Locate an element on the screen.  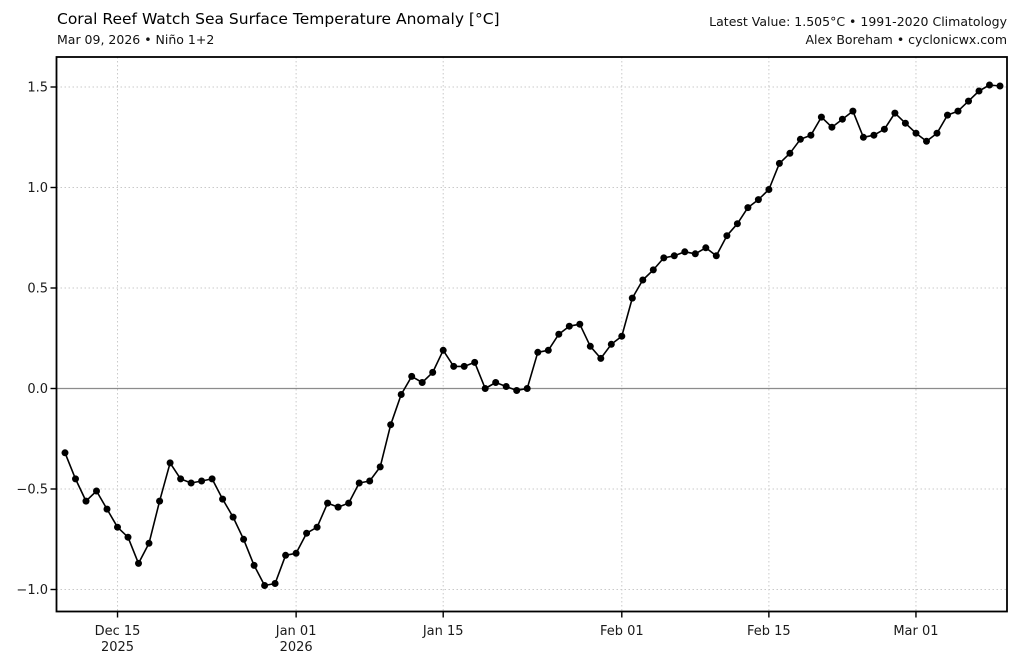
x-tick-label: Jan 01 is located at coordinates (296, 631).